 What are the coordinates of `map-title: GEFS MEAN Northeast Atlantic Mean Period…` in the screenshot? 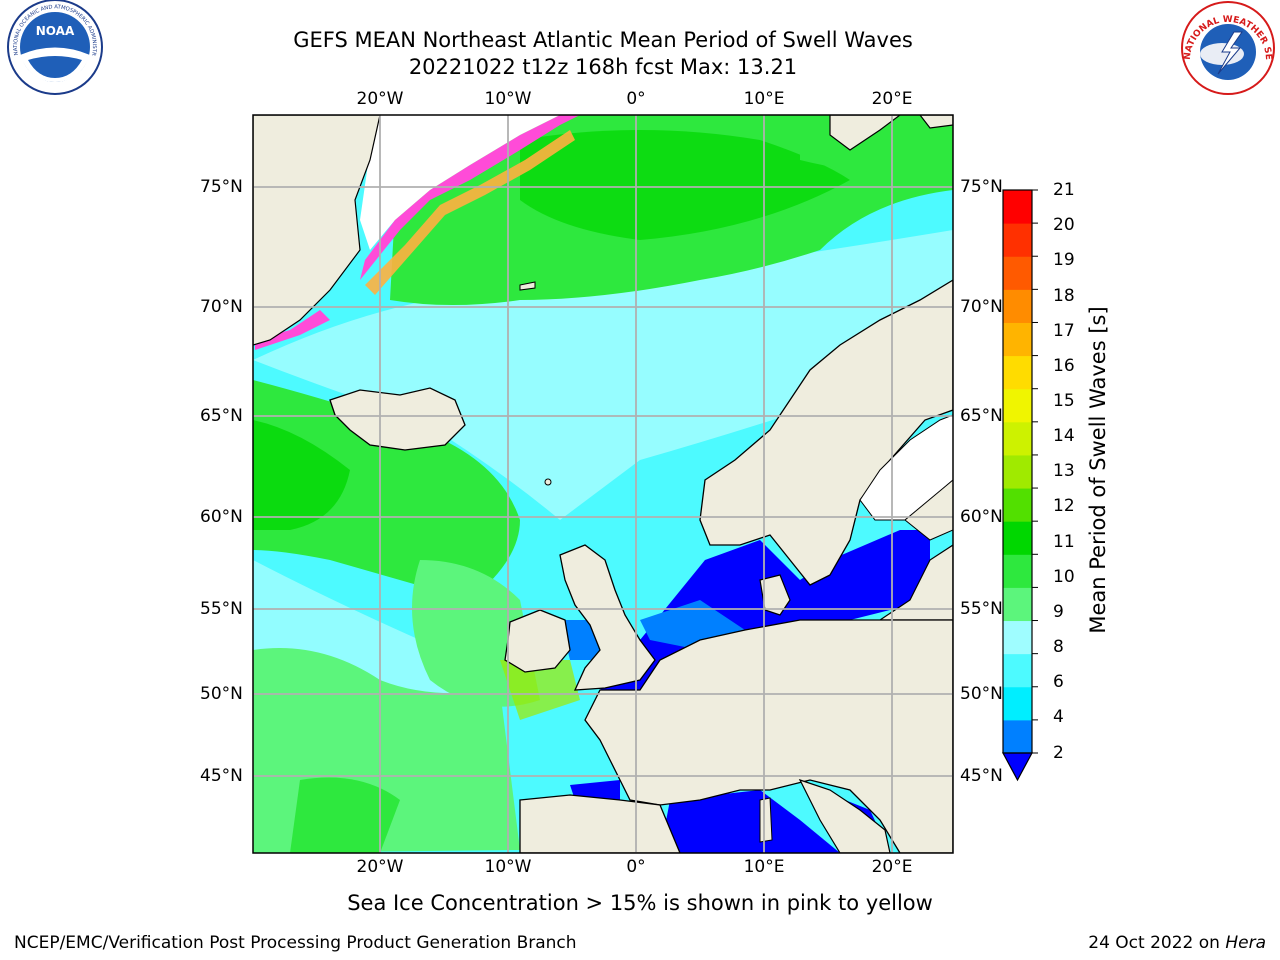 It's located at (603, 40).